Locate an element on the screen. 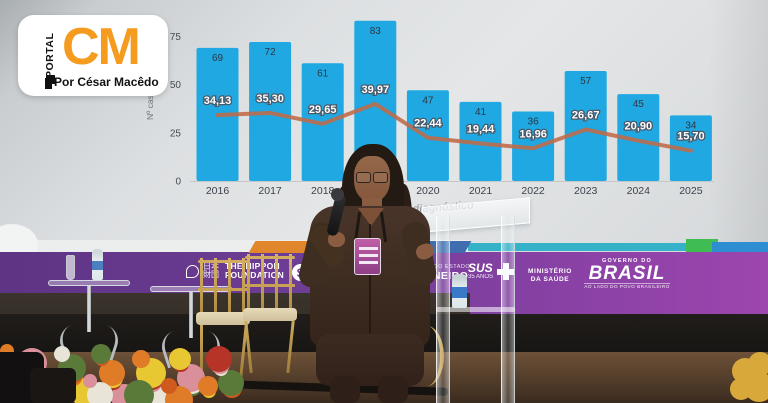  corner-flower is located at coordinates (749, 377).